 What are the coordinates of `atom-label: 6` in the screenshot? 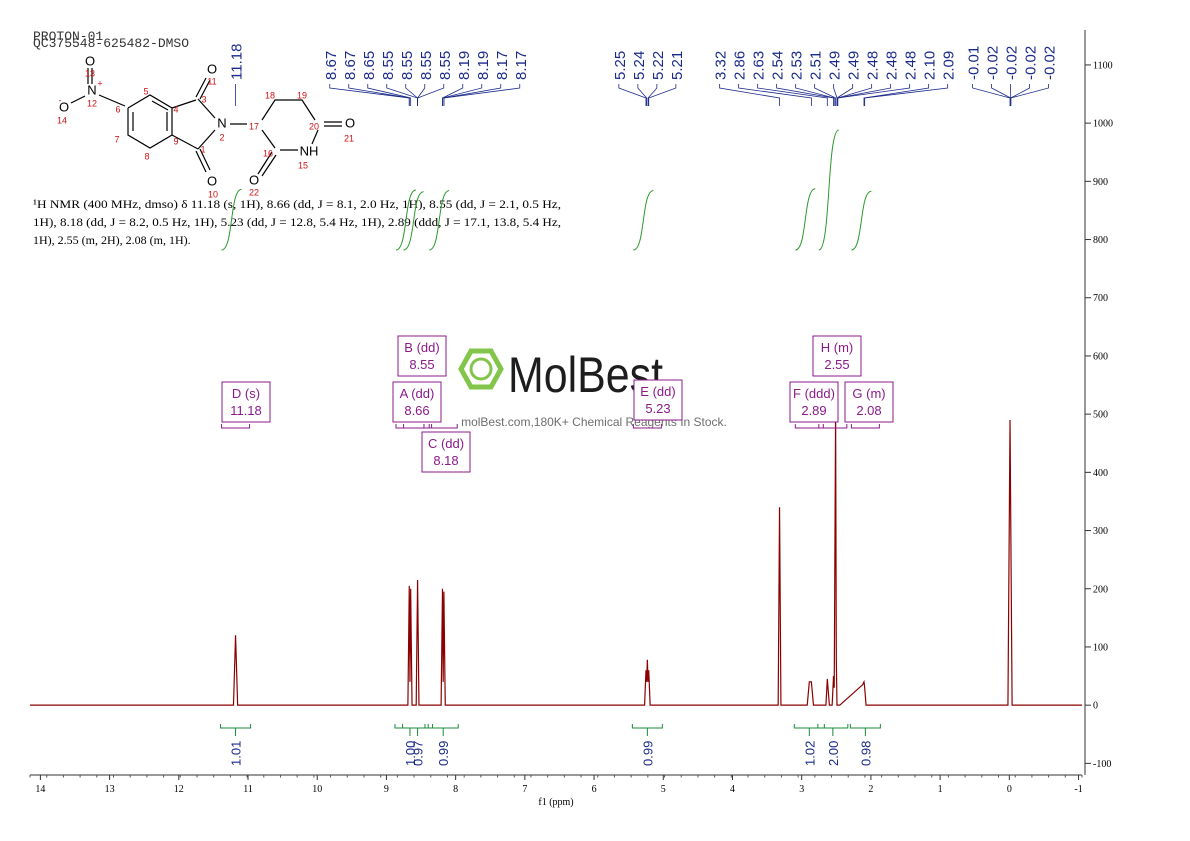 It's located at (117, 109).